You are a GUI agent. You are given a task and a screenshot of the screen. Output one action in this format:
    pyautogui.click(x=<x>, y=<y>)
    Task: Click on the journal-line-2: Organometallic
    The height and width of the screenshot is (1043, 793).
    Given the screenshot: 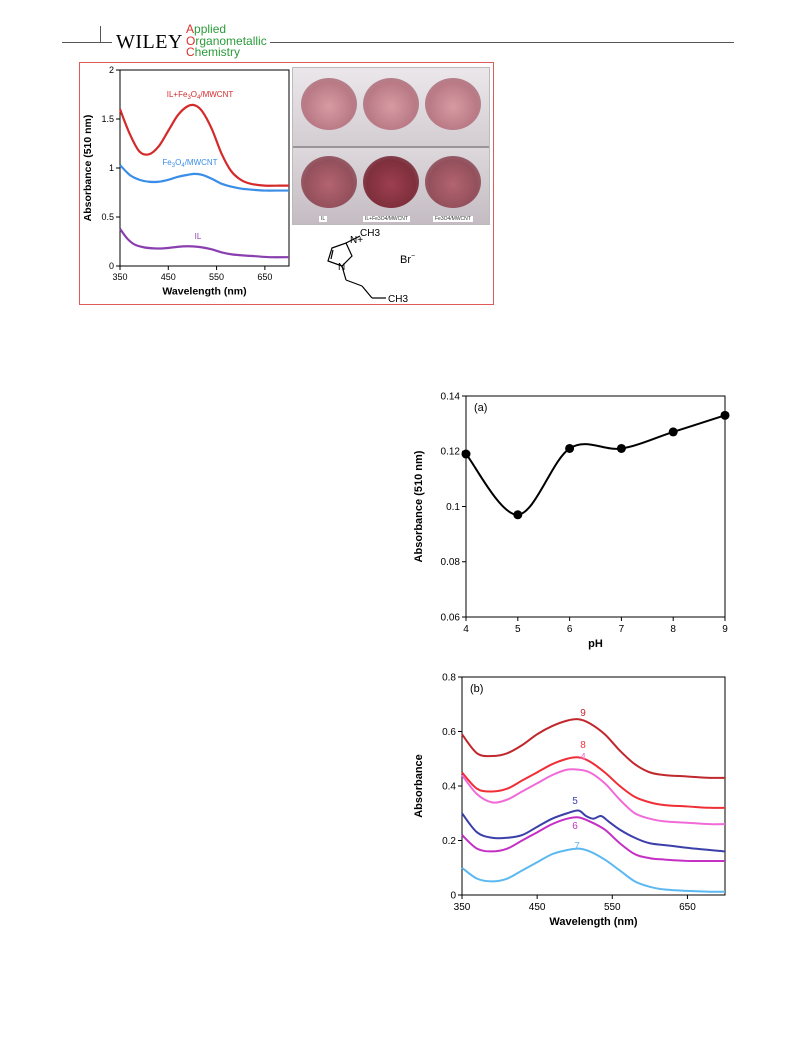 What is the action you would take?
    pyautogui.click(x=226, y=40)
    